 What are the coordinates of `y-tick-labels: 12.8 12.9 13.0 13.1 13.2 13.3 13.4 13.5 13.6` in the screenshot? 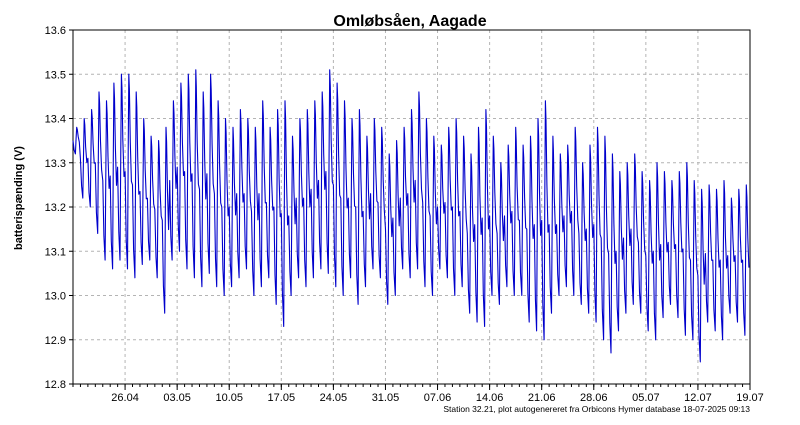 It's located at (55, 208).